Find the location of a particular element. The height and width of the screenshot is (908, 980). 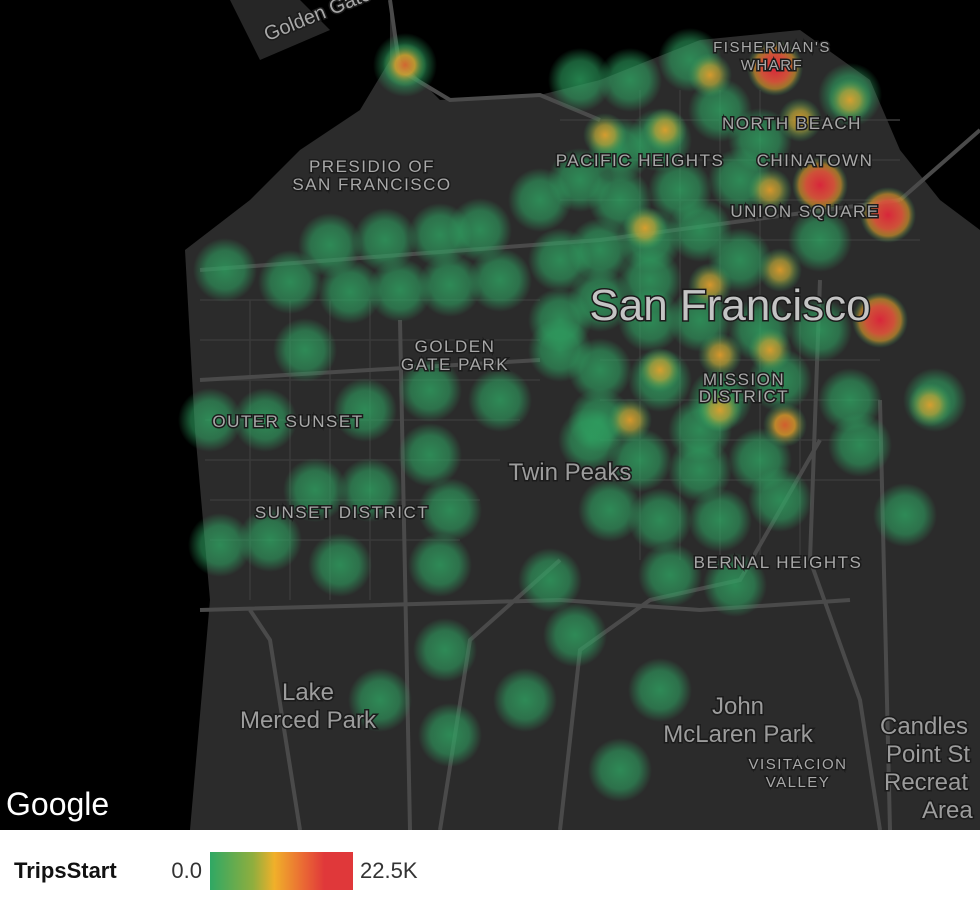

place-label: CHINATOWN is located at coordinates (815, 160).